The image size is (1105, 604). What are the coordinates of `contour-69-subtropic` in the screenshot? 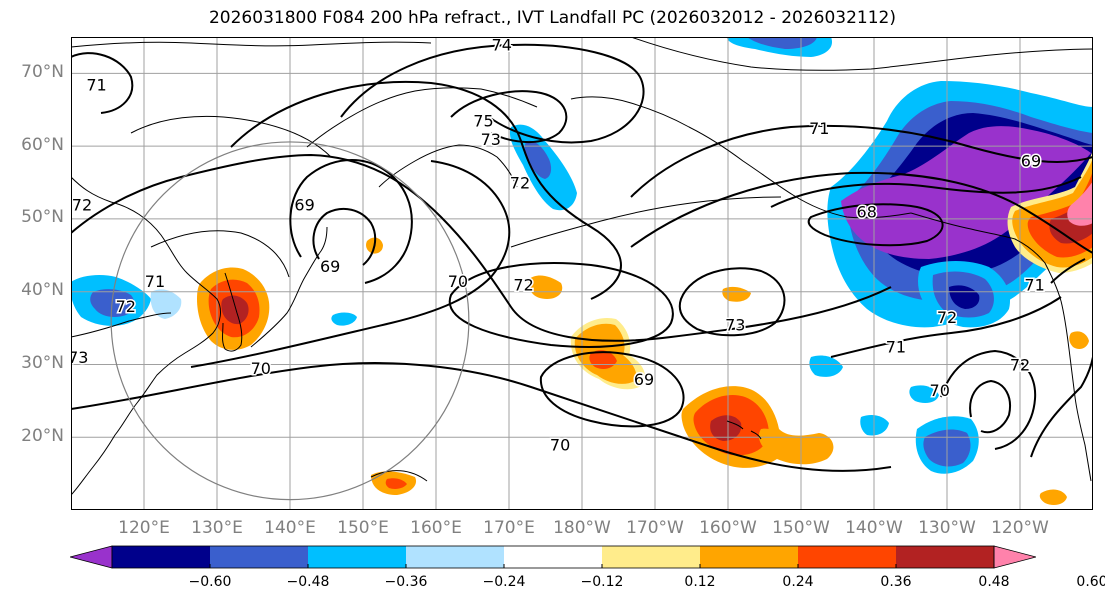 It's located at (612, 389).